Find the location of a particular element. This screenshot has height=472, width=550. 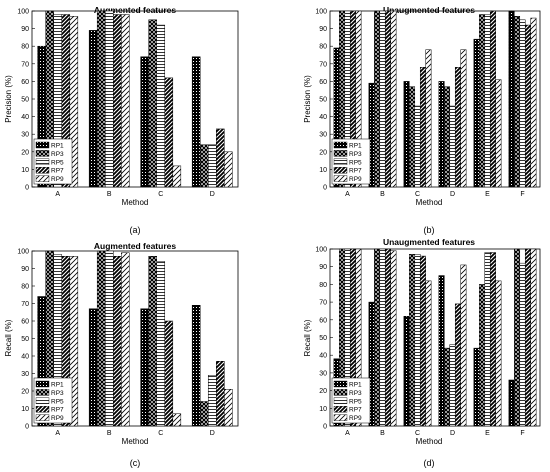

legend-label-rp9: RP9 is located at coordinates (57, 418).